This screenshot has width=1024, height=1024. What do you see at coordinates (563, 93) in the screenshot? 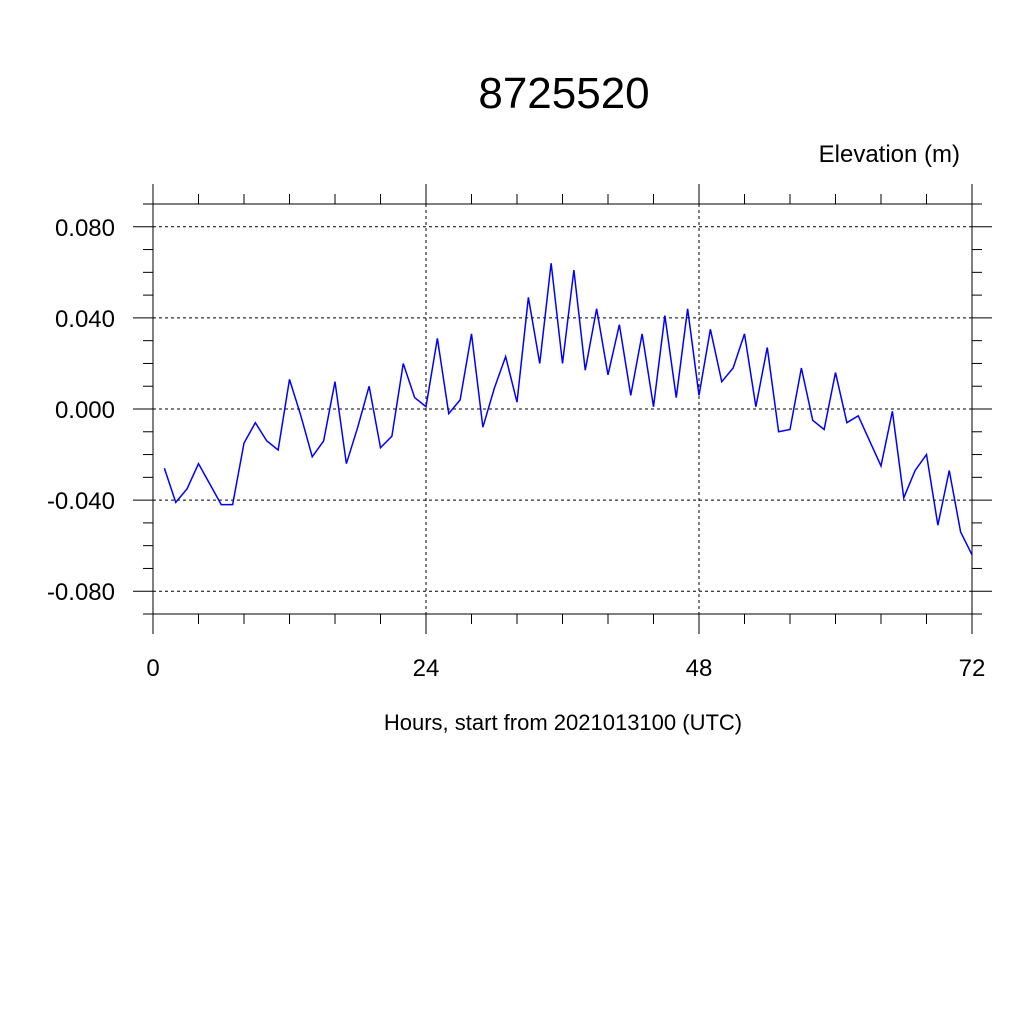
I see `chart-title: 8725520` at bounding box center [563, 93].